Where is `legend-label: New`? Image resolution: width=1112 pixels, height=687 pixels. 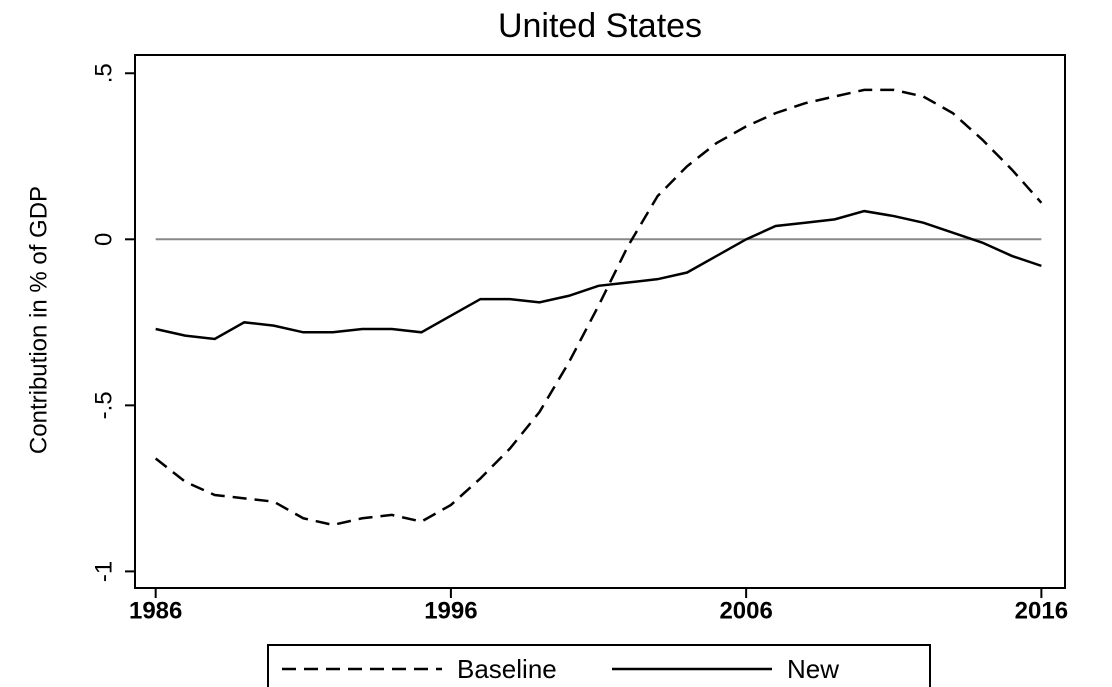
legend-label: New is located at coordinates (813, 669).